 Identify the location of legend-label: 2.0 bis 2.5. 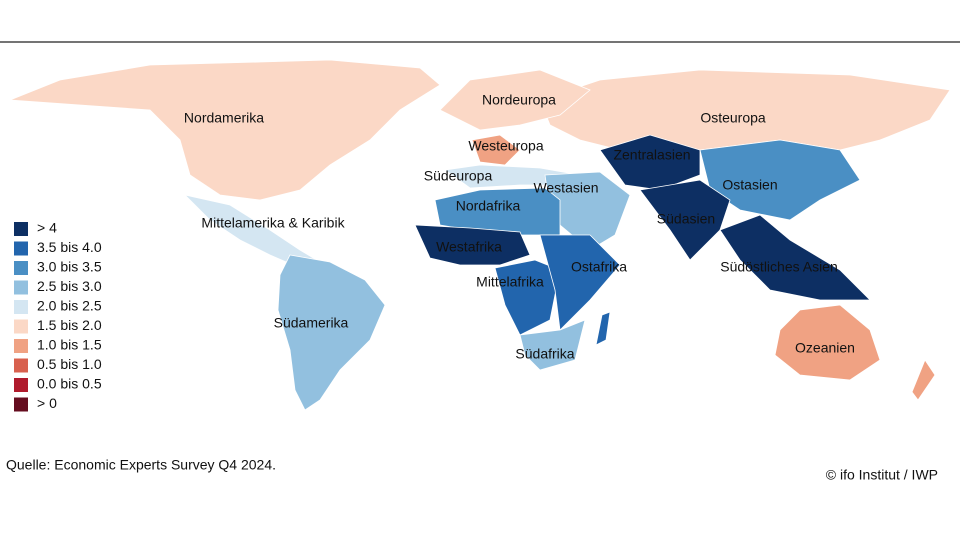
(69, 306).